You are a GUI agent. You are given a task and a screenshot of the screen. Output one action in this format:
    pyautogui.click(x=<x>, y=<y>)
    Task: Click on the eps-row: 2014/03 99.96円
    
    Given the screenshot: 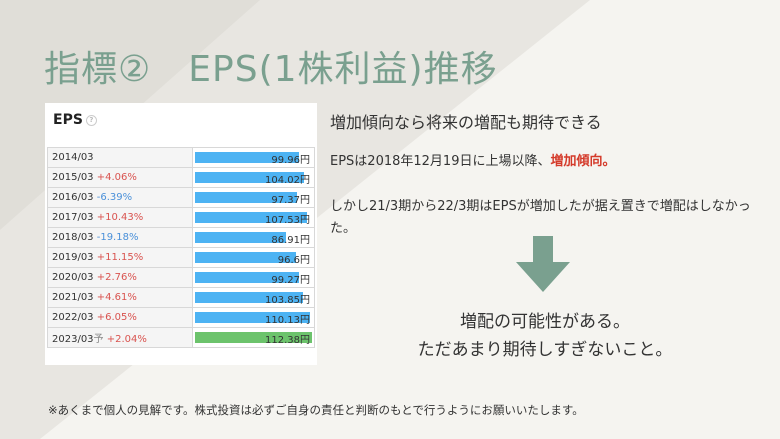 What is the action you would take?
    pyautogui.click(x=181, y=157)
    